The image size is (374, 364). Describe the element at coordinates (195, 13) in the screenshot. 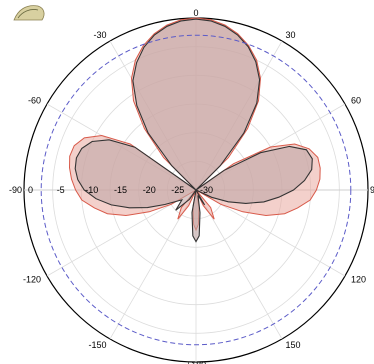

I see `angle-label: 0` at that location.